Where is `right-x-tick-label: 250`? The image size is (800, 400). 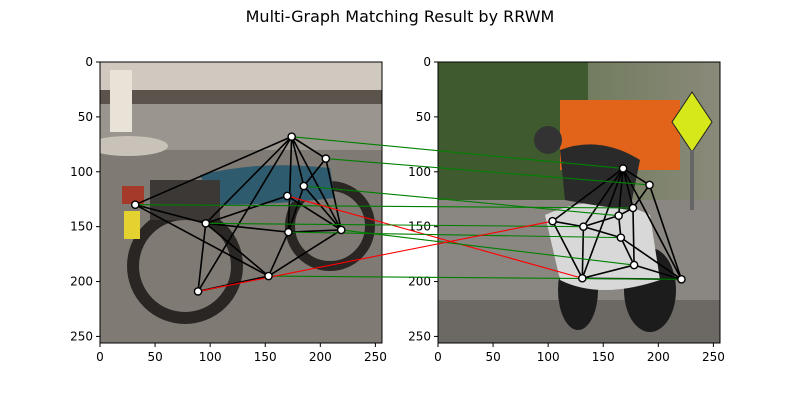
right-x-tick-label: 250 is located at coordinates (713, 357).